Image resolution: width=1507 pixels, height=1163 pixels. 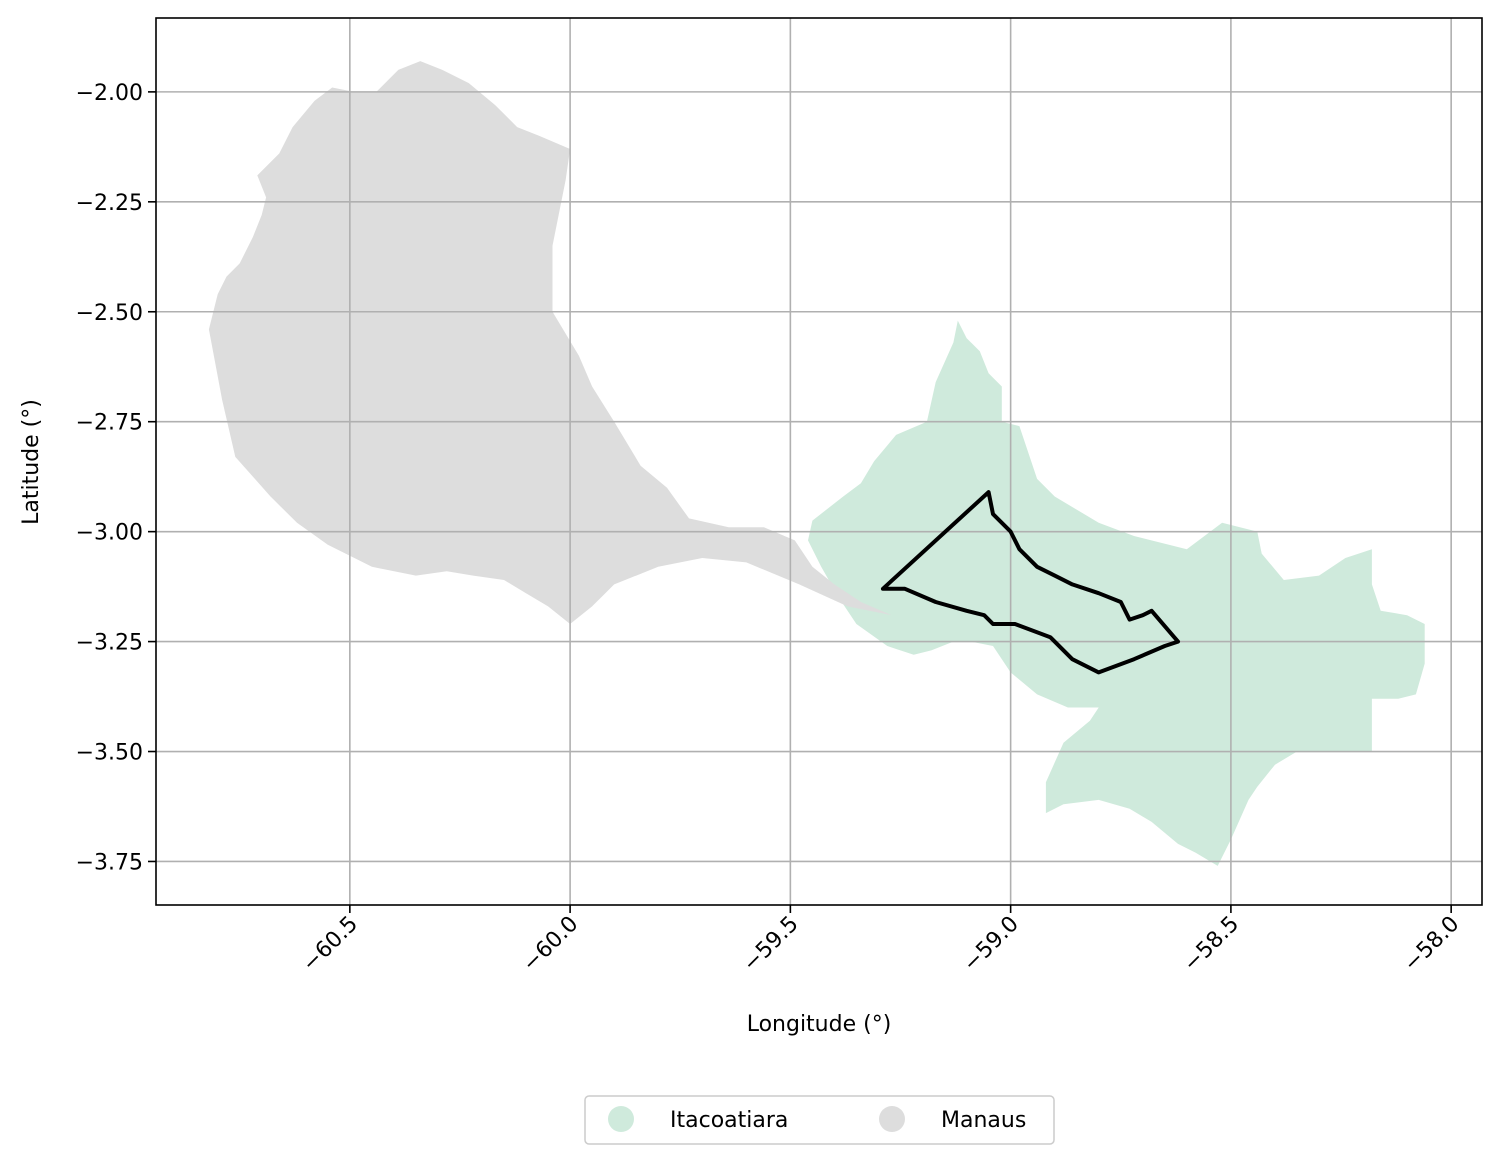 I want to click on y-tick-label: −3.25, so click(x=109, y=643).